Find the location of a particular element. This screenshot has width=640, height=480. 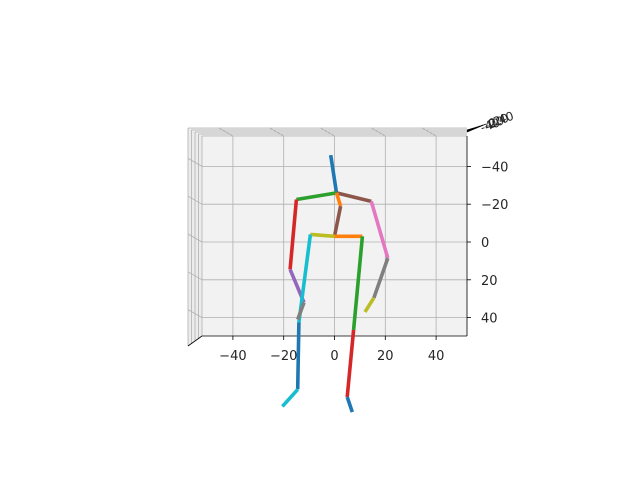

x-tick-label: 20 is located at coordinates (385, 356).